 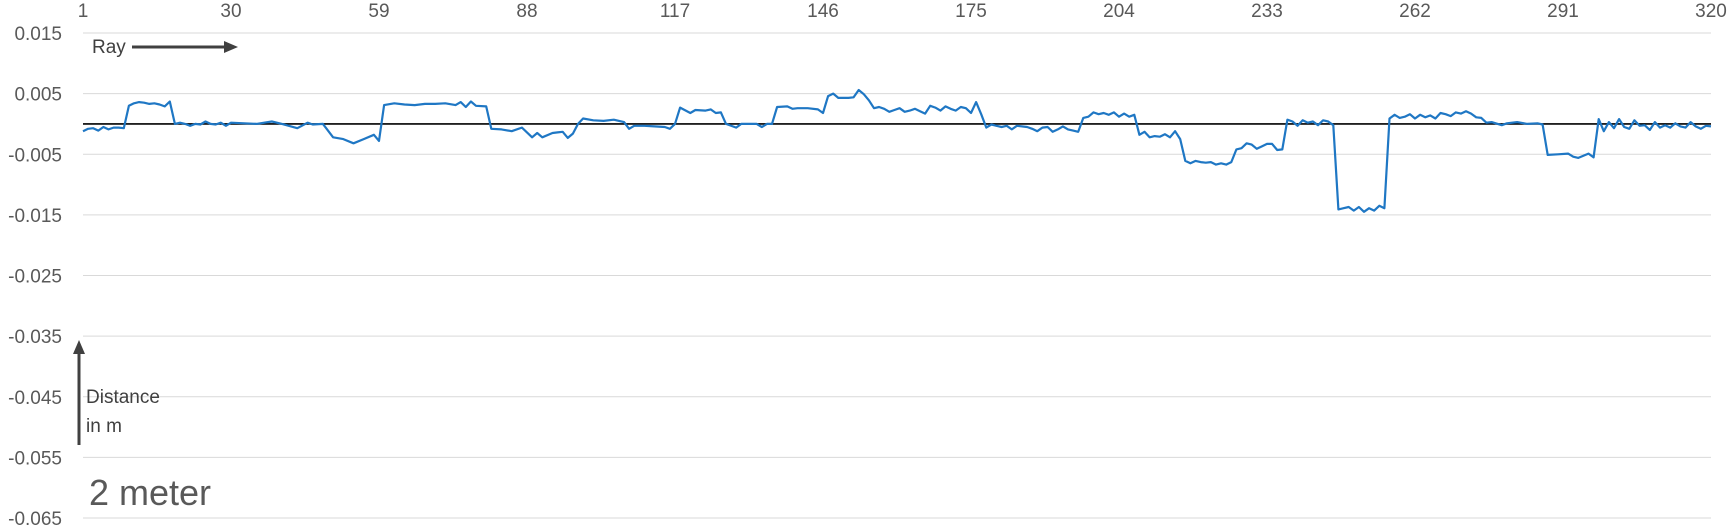 I want to click on y-tick-label: -0.035, so click(x=35, y=337).